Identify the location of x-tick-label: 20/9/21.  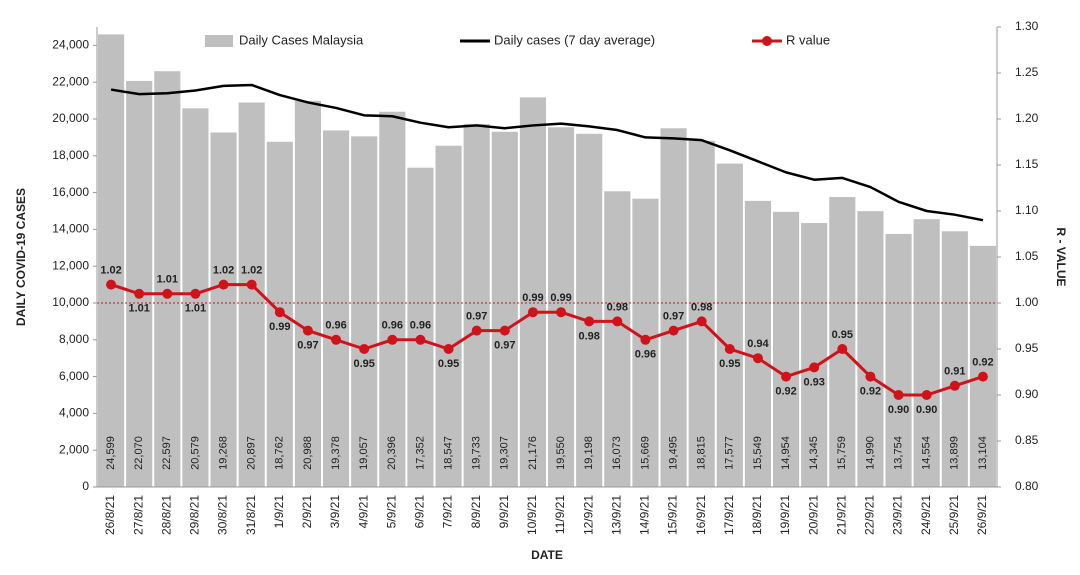
(813, 515).